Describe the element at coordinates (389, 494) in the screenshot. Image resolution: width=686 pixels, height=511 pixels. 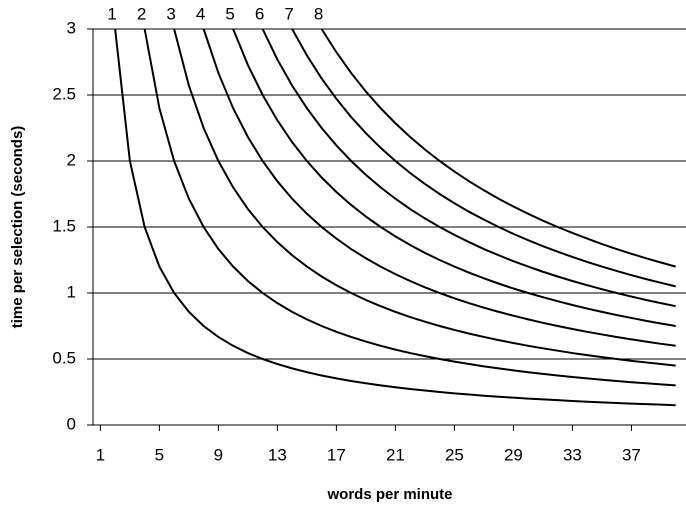
I see `x-axis-title: words per minute` at that location.